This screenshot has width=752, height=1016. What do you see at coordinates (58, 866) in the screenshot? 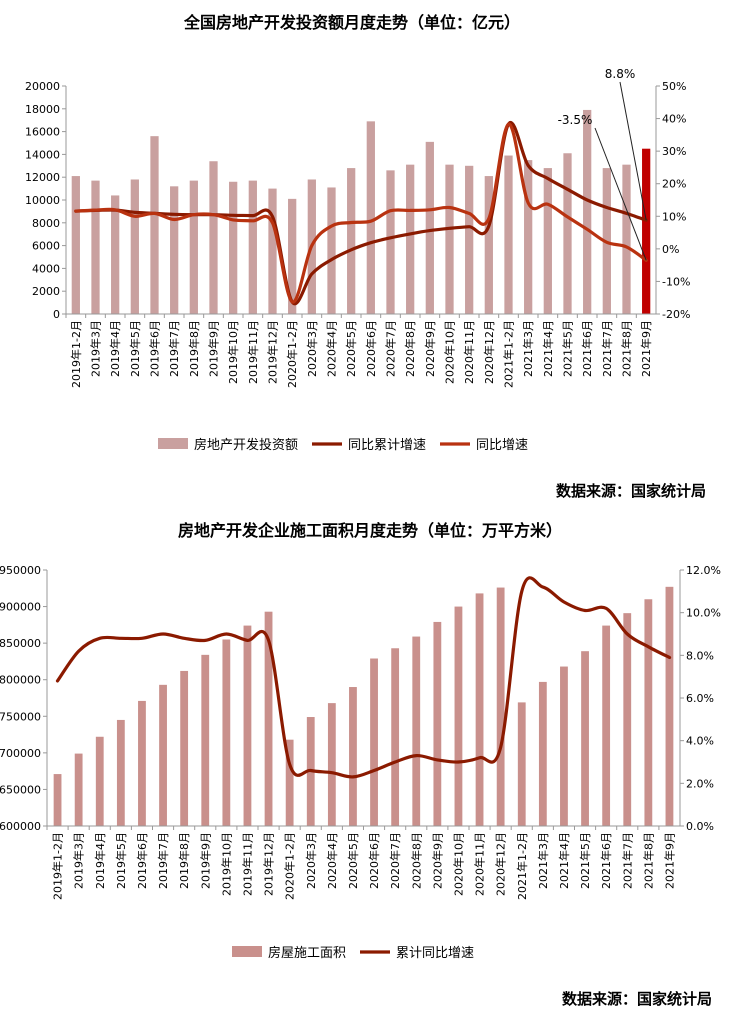
I see `x-tick-label: 2019年1-2月` at bounding box center [58, 866].